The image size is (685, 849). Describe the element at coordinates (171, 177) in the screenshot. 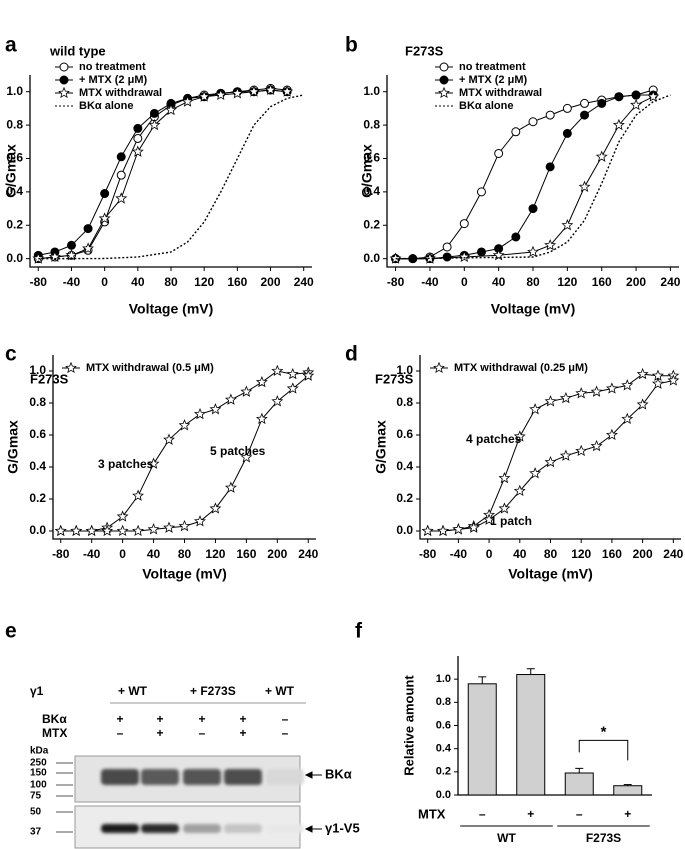

I see `series-line` at that location.